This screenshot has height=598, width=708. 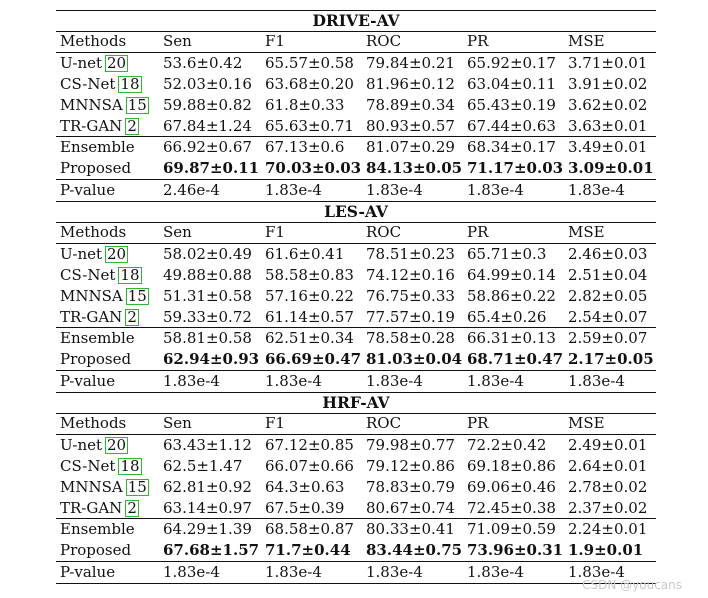 What do you see at coordinates (313, 359) in the screenshot?
I see `value-cell: 66.69±0.47` at bounding box center [313, 359].